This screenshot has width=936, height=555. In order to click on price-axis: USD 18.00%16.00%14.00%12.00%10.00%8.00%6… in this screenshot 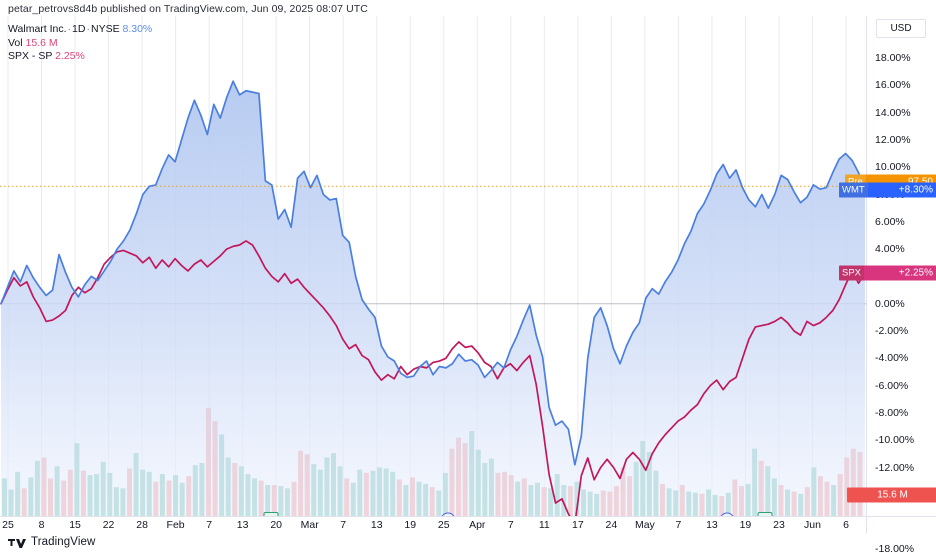, I will do `click(887, 285)`.